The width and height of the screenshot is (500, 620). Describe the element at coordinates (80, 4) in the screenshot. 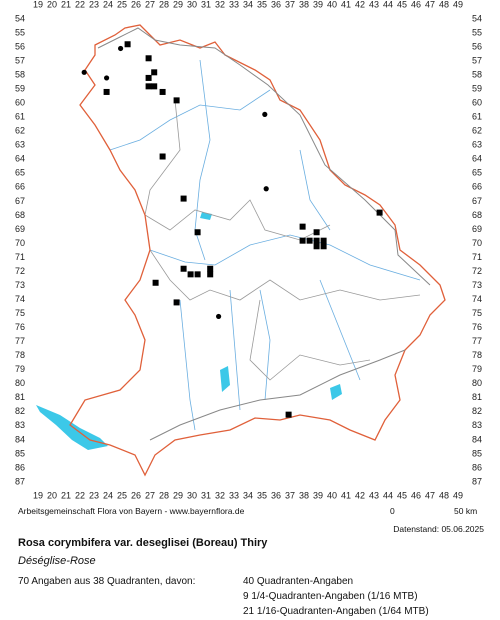

I see `column-label: 22` at that location.